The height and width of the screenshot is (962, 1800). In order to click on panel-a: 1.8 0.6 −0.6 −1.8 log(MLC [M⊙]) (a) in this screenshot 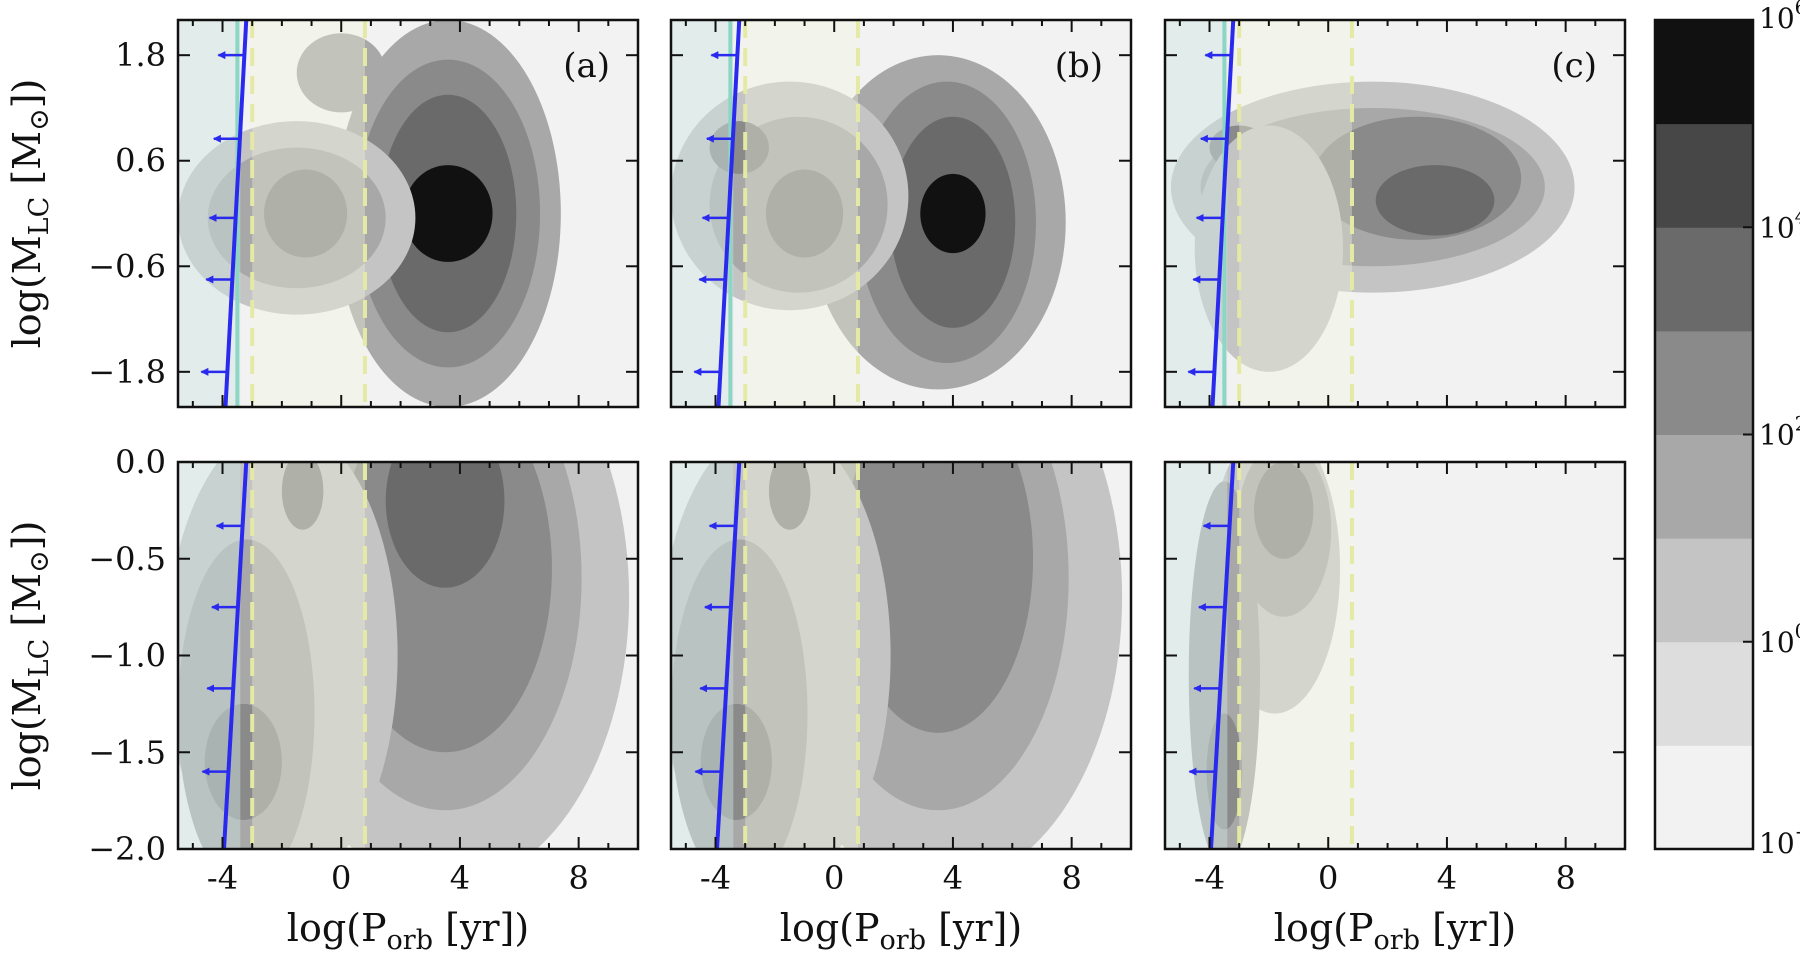, I will do `click(322, 213)`.